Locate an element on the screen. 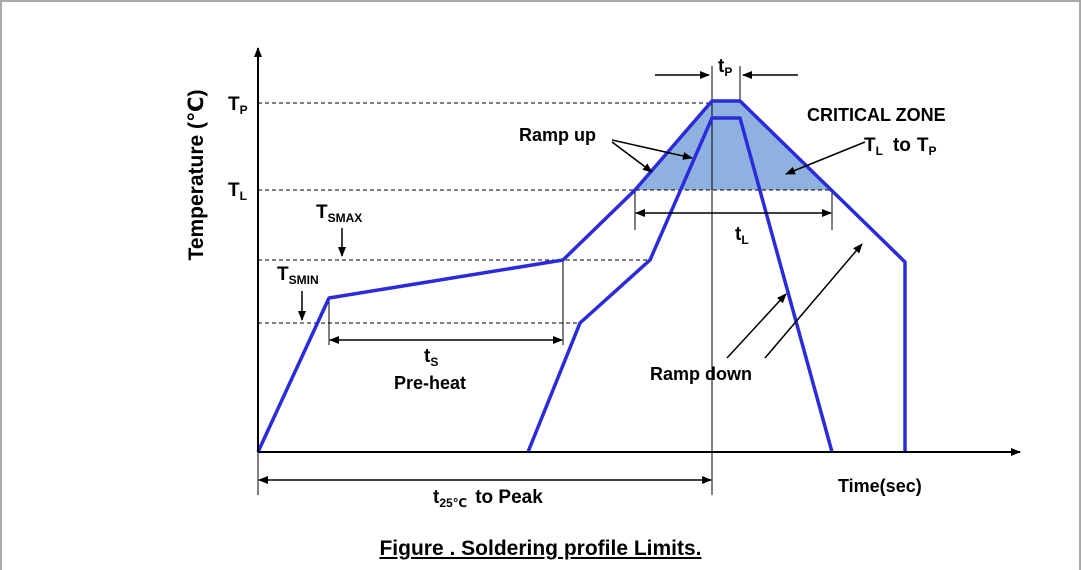  figure-caption: Figure . Soldering profile Limits. is located at coordinates (540, 548).